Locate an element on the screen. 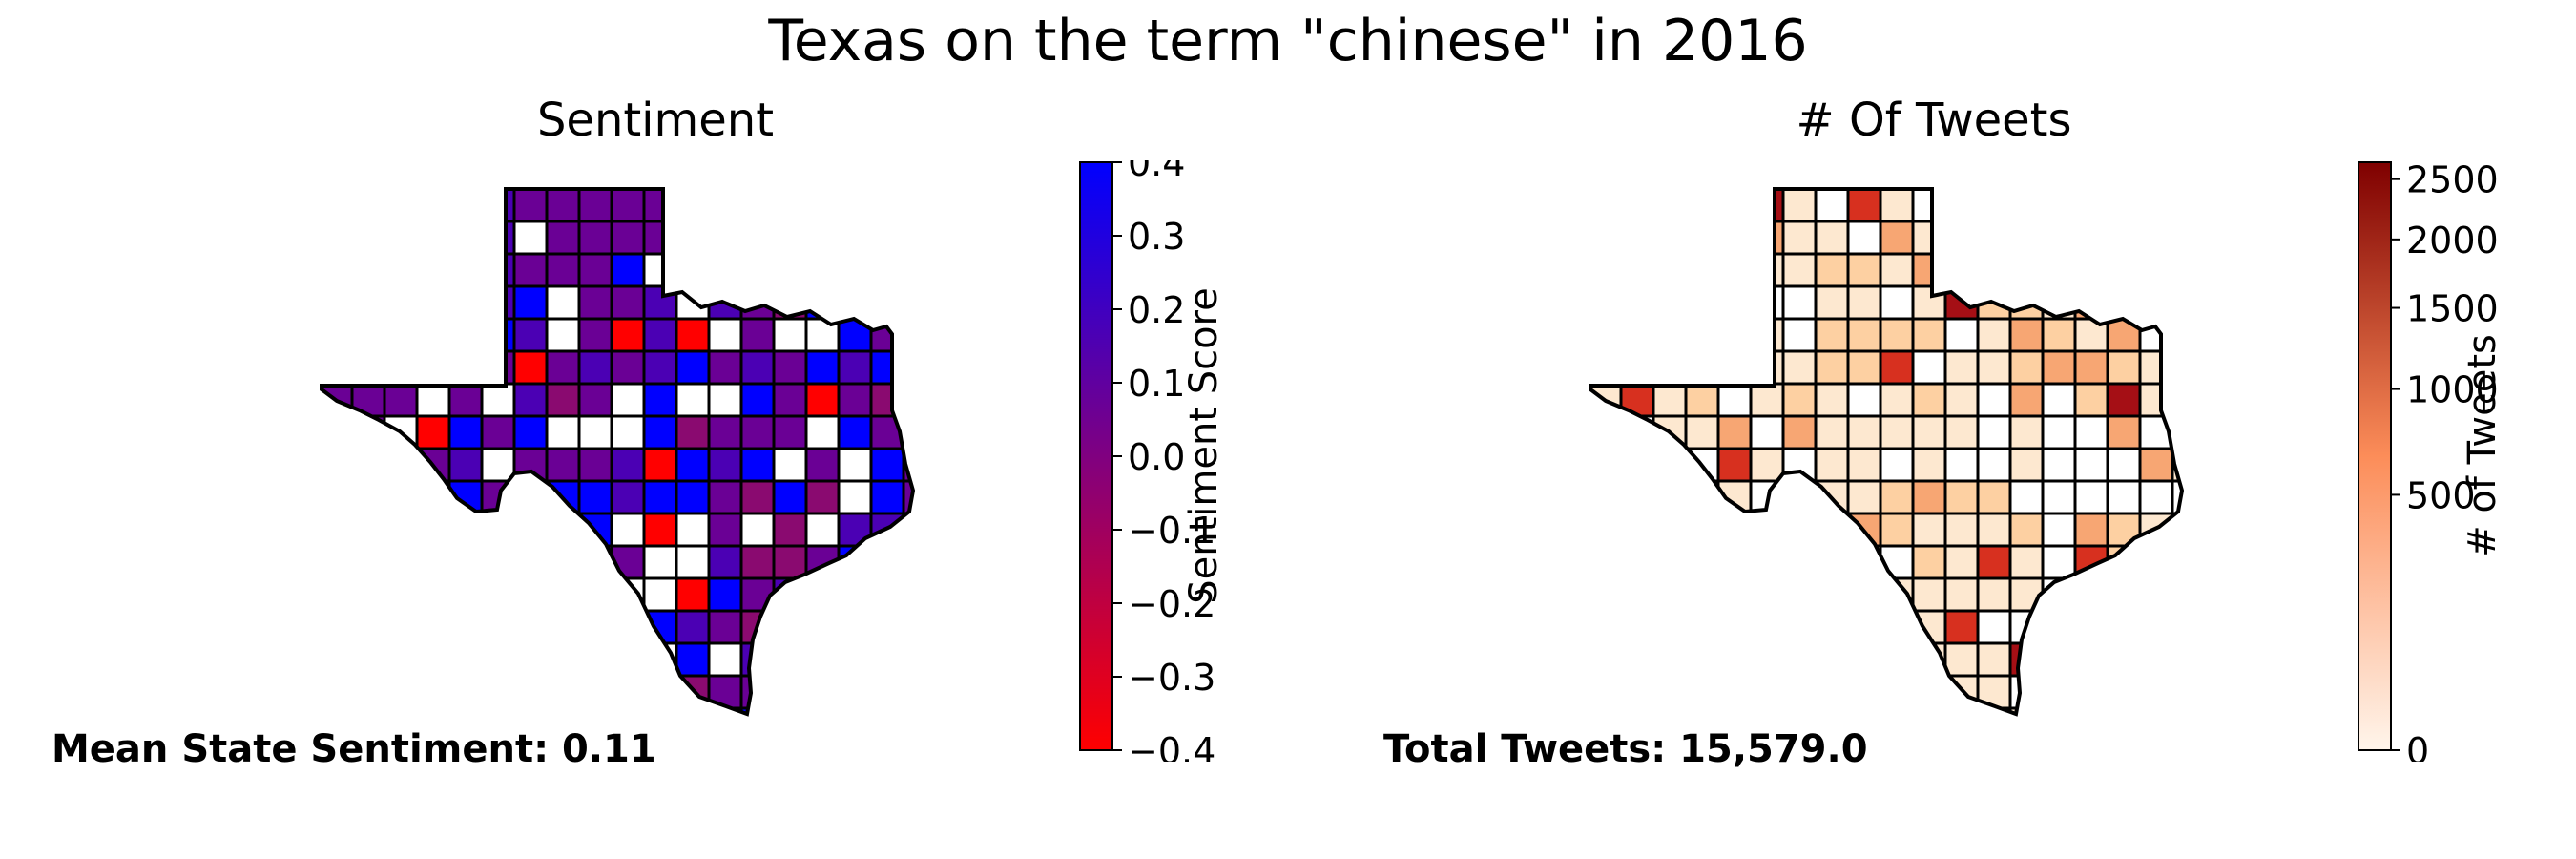 Image resolution: width=2576 pixels, height=859 pixels. colorbar-tick-label: 0.4 is located at coordinates (1156, 172).